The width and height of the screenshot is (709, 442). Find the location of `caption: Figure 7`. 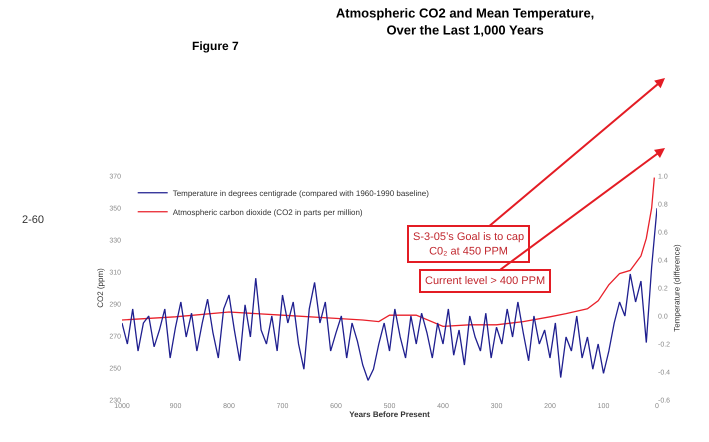

caption: Figure 7 is located at coordinates (215, 46).